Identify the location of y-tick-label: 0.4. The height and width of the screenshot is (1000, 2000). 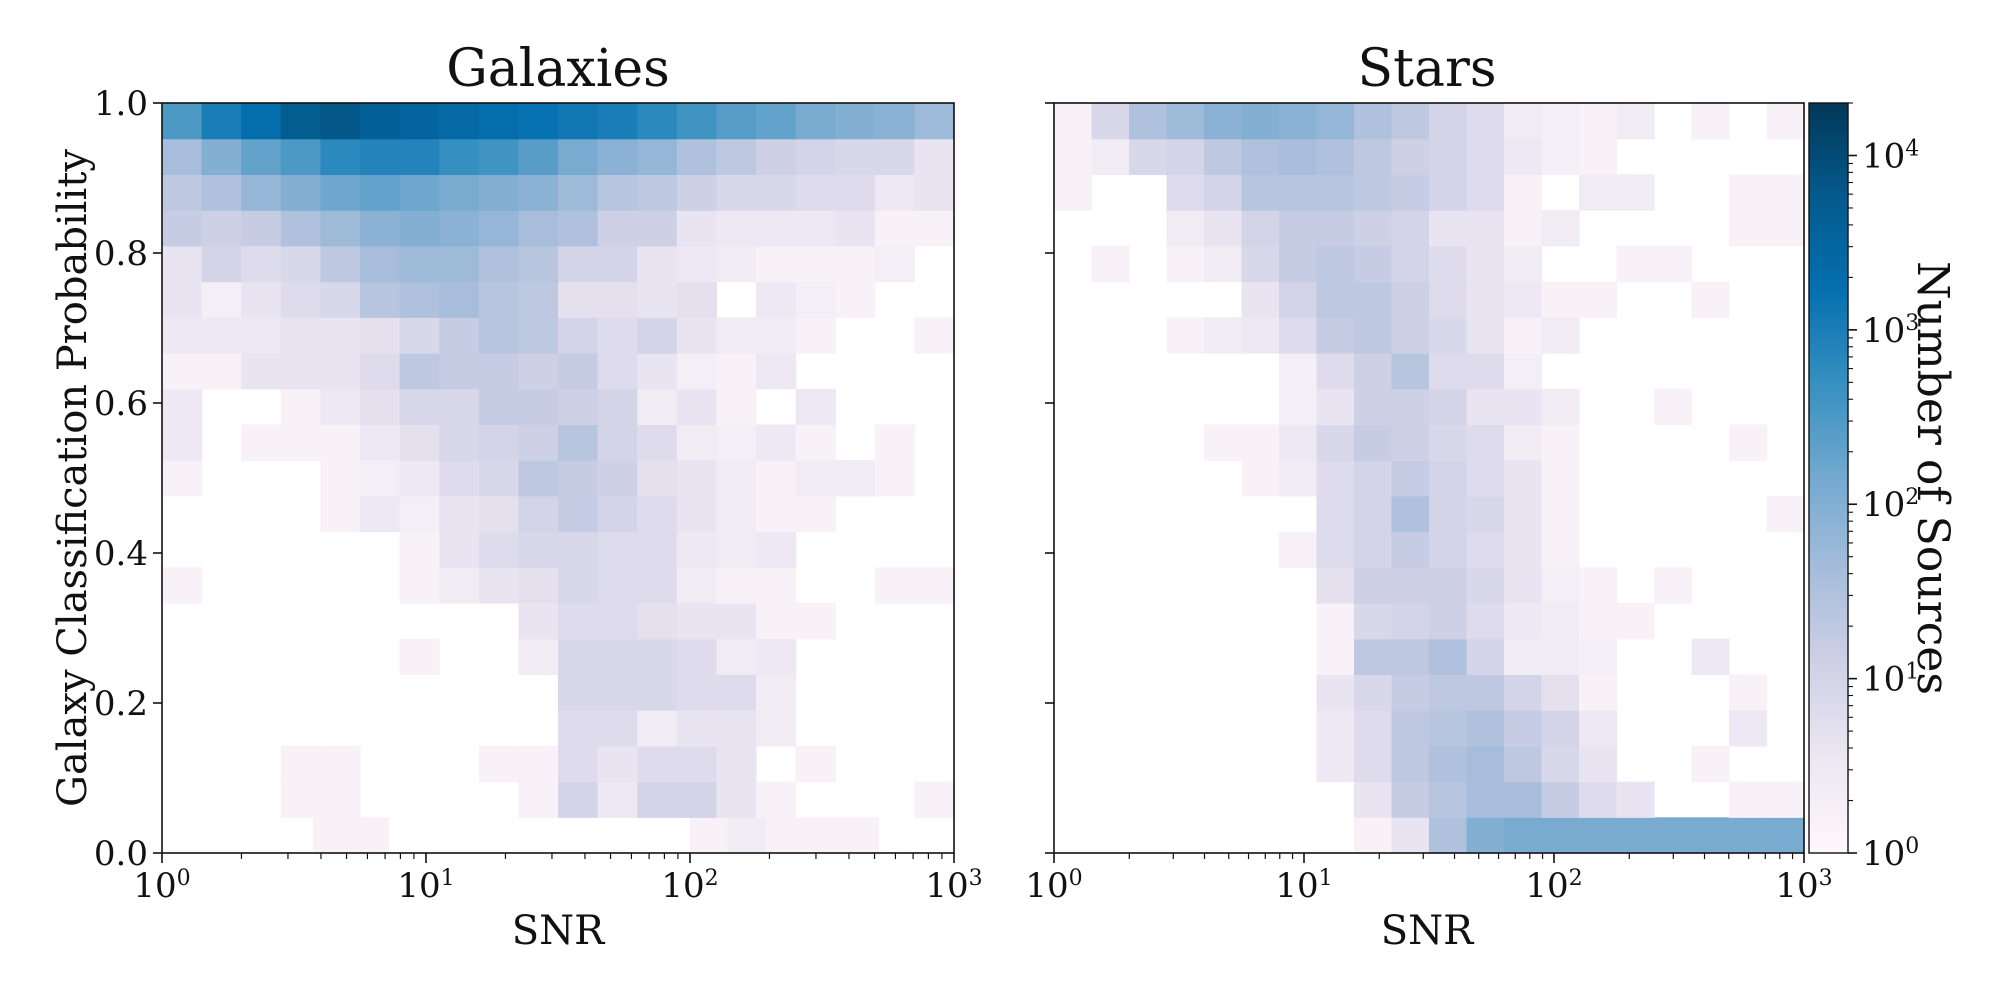
(121, 554).